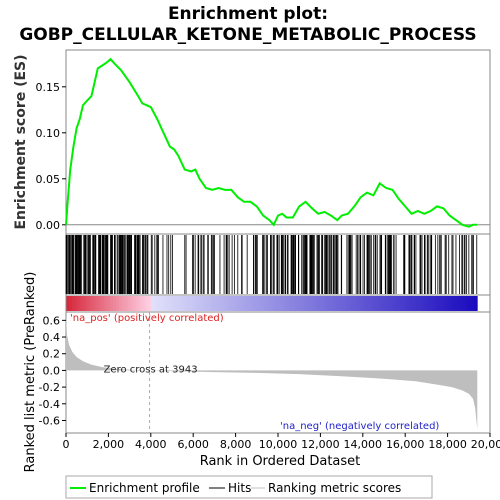 The height and width of the screenshot is (500, 500). What do you see at coordinates (52, 320) in the screenshot?
I see `rank-tick-label: 0.6` at bounding box center [52, 320].